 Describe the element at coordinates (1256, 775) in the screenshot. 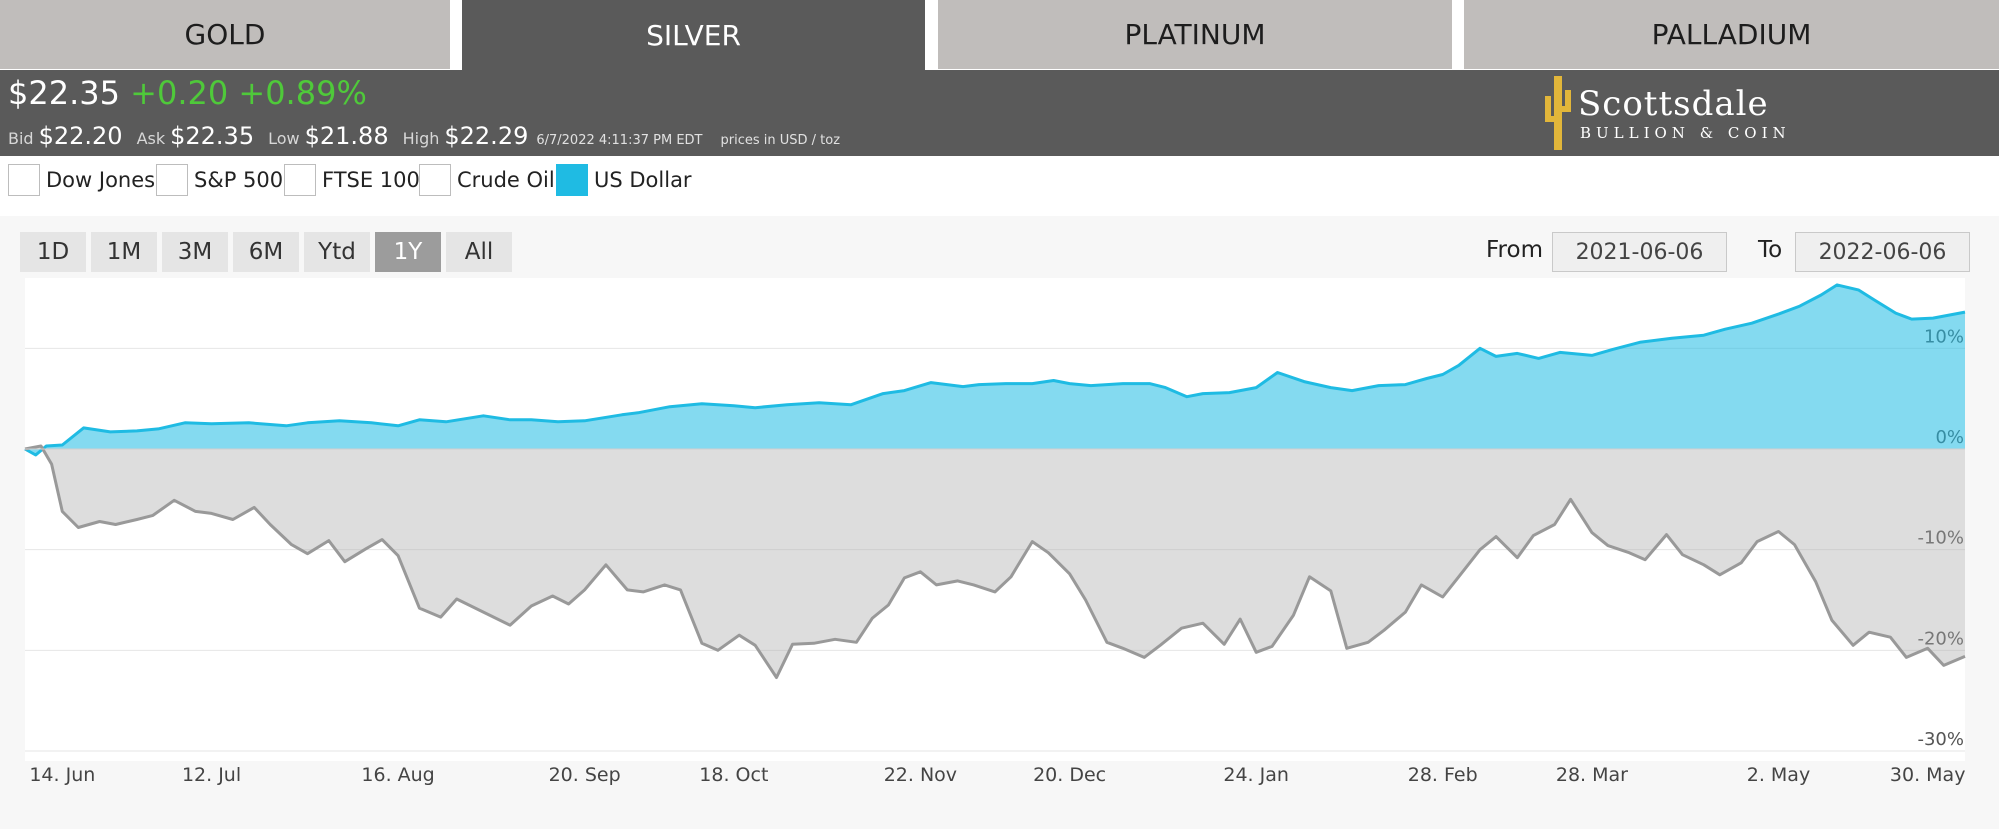

I see `x-tick-label: 24. Jan` at that location.